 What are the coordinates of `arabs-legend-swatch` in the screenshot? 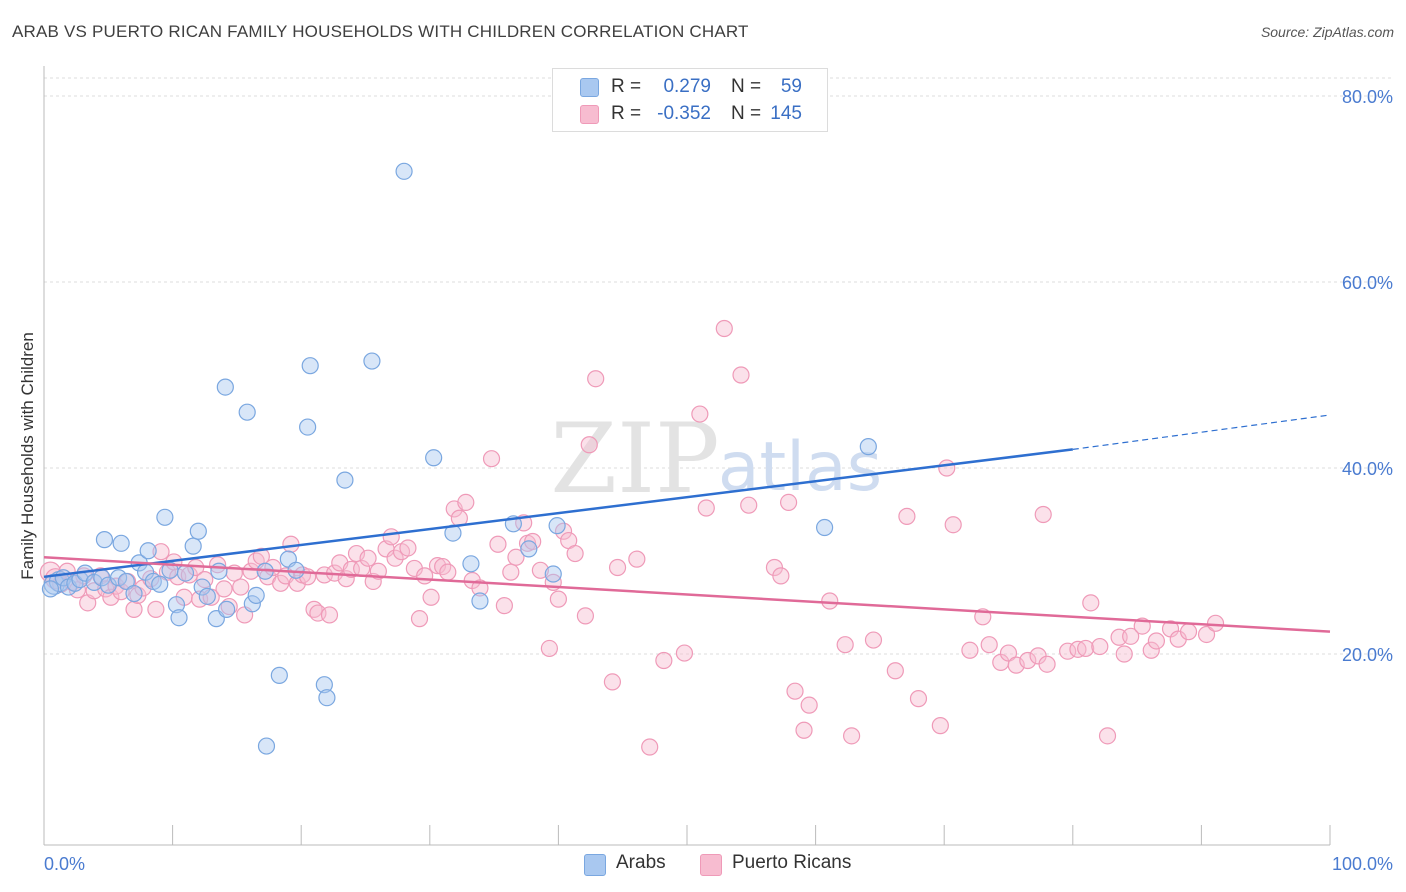 It's located at (595, 865).